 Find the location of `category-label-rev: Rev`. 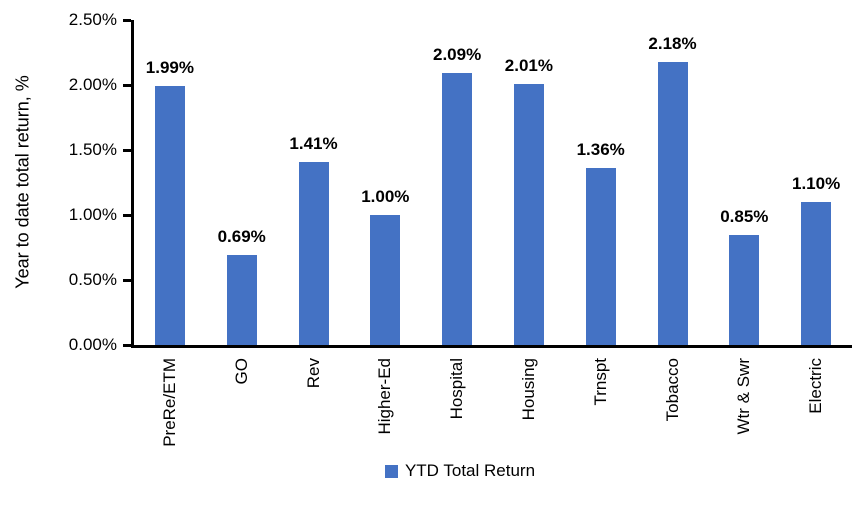

category-label-rev: Rev is located at coordinates (313, 373).